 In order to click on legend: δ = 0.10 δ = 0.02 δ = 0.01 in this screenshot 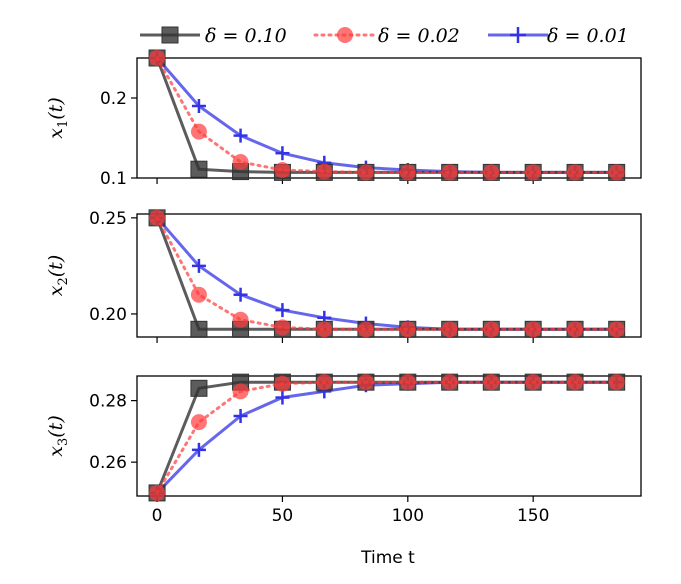, I will do `click(384, 36)`.